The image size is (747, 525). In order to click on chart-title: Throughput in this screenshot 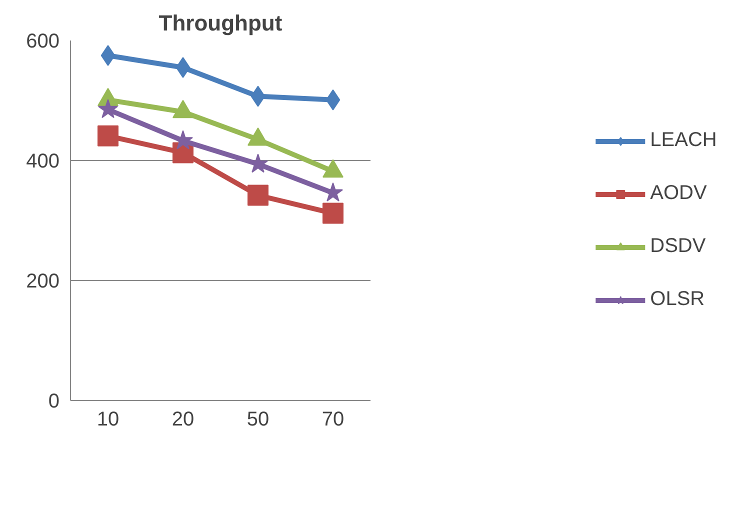, I will do `click(220, 23)`.